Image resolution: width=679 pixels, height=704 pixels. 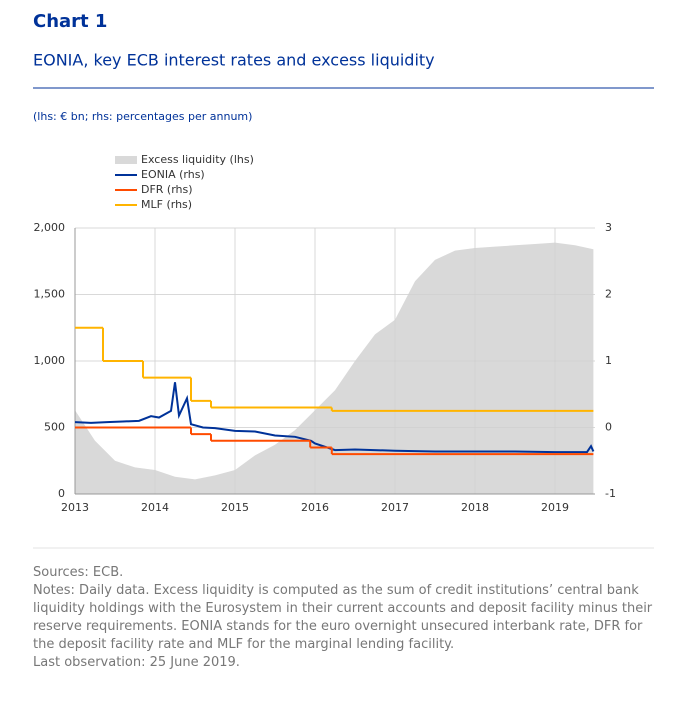 I want to click on x-tick-label: 2018, so click(x=475, y=507).